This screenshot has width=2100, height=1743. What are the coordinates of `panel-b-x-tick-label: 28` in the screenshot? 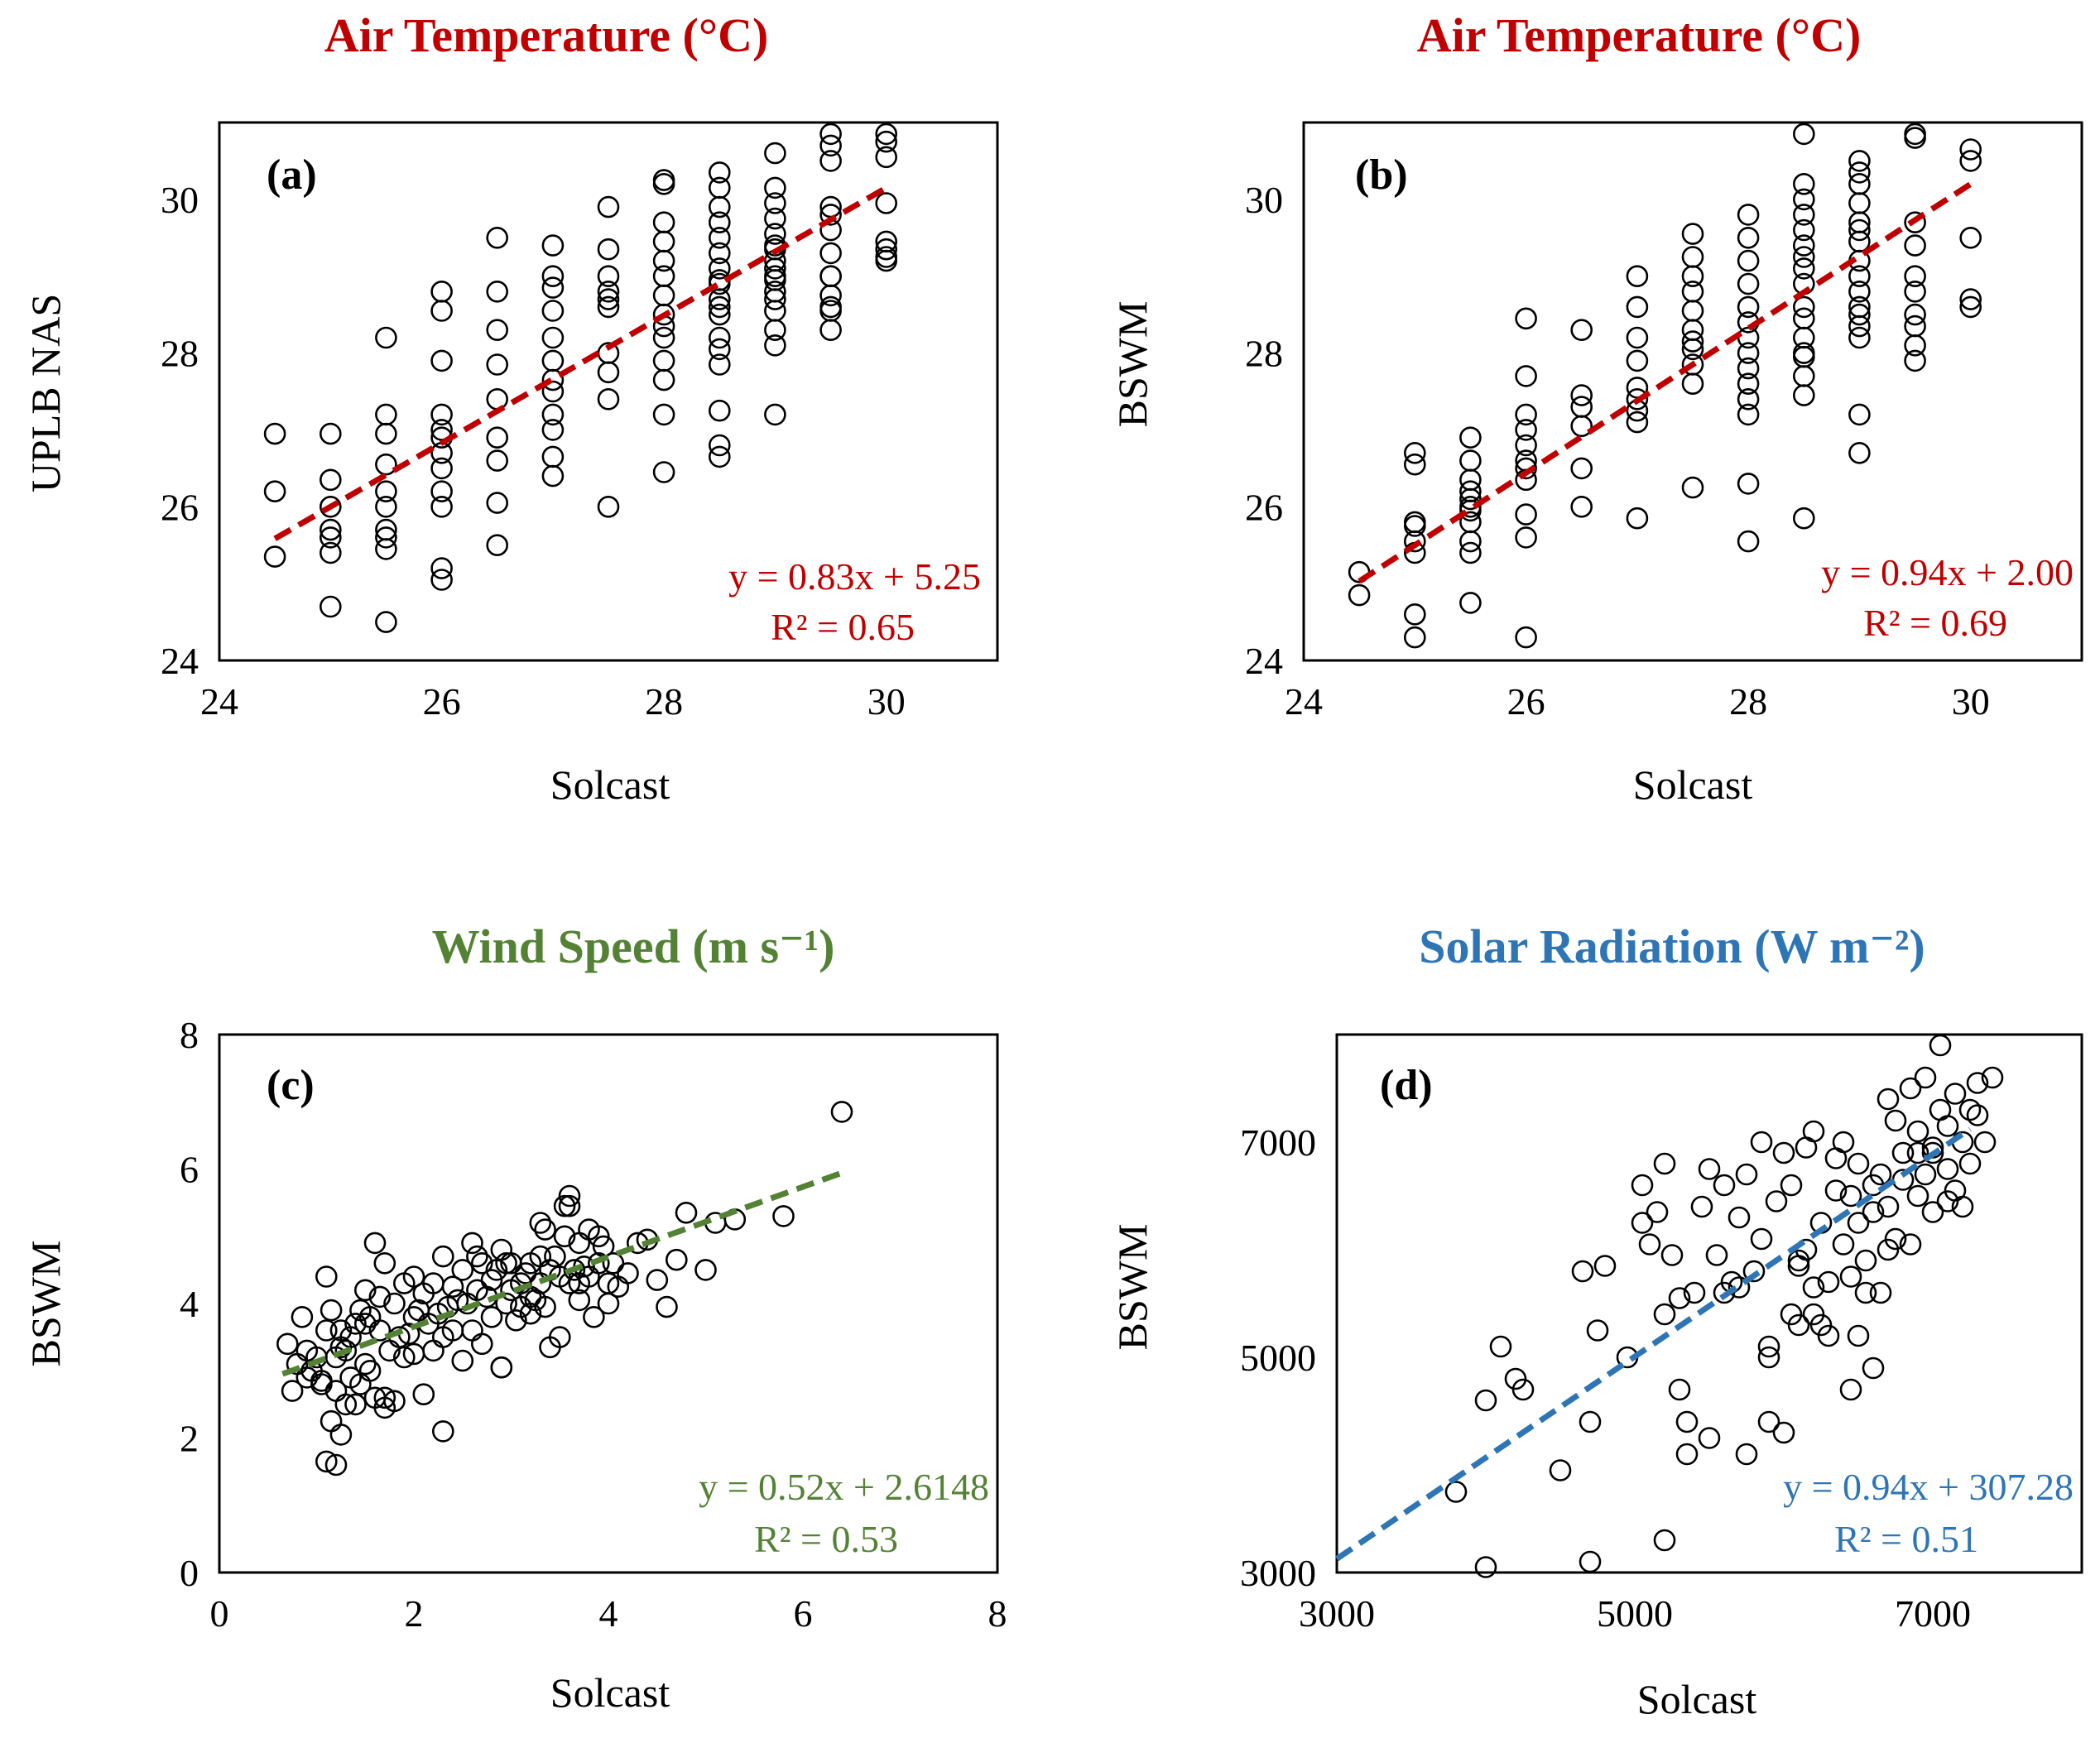 It's located at (1748, 701).